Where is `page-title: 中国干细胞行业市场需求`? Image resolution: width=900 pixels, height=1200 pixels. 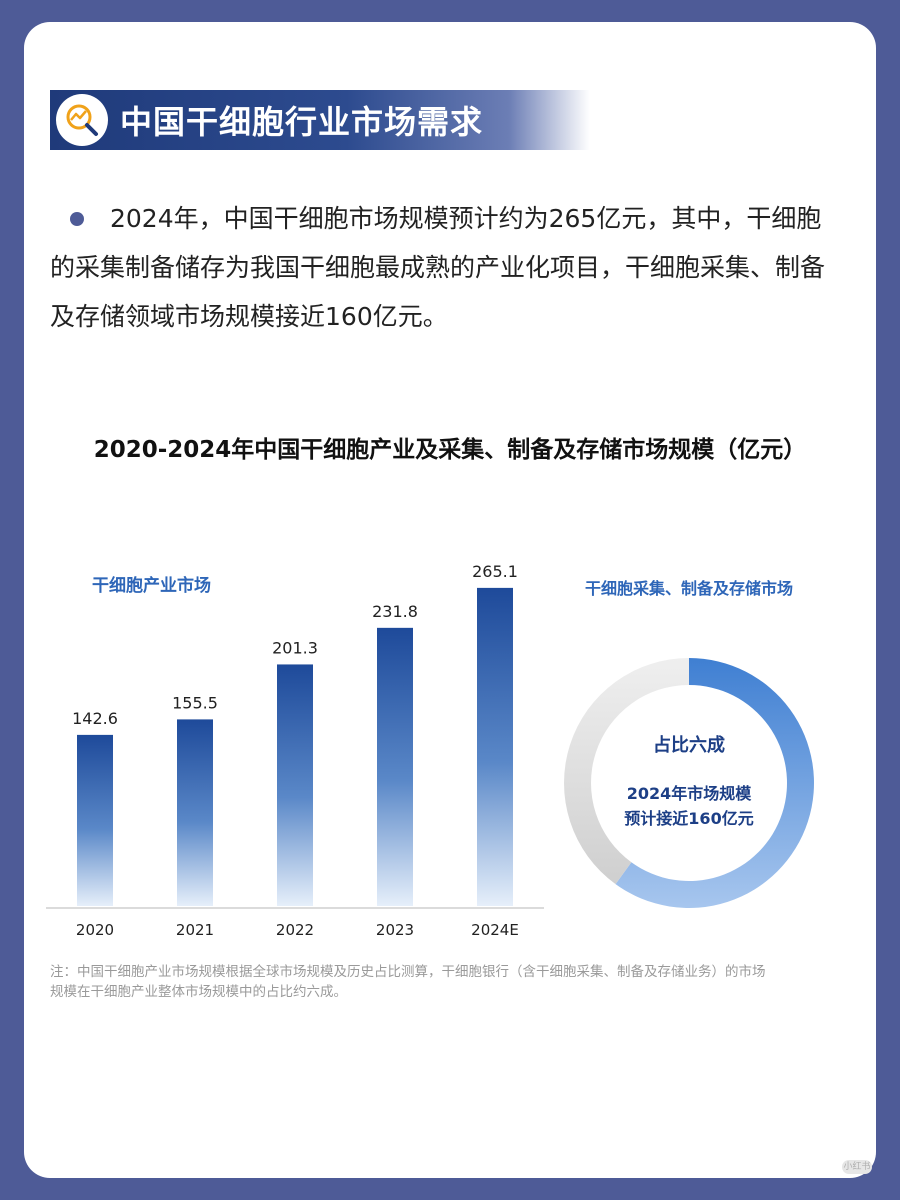
page-title: 中国干细胞行业市场需求 is located at coordinates (302, 122).